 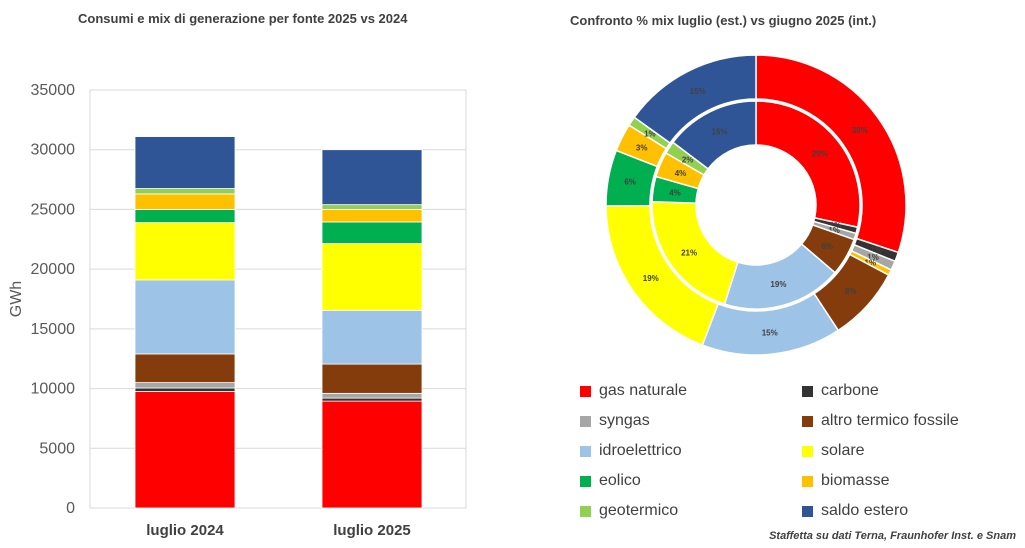 What do you see at coordinates (778, 284) in the screenshot?
I see `inner-ring-slice-label: 19%` at bounding box center [778, 284].